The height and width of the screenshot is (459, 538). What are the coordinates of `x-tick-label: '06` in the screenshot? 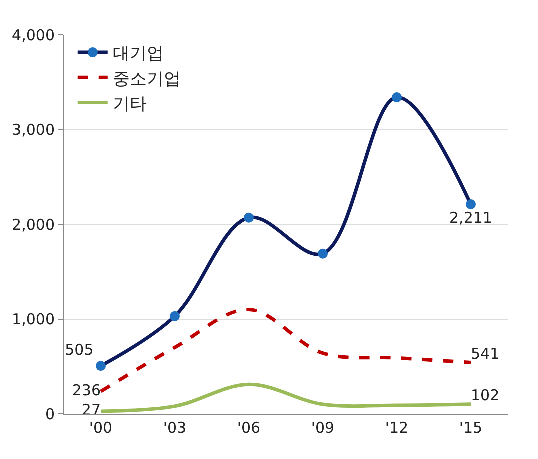 It's located at (249, 428).